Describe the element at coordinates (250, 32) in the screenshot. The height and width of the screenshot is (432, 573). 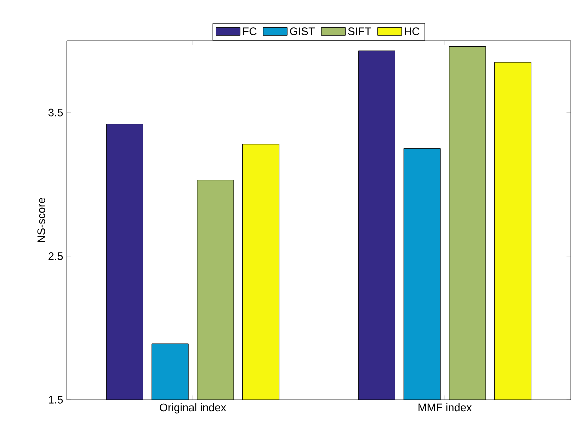
I see `legend-label: FC` at that location.